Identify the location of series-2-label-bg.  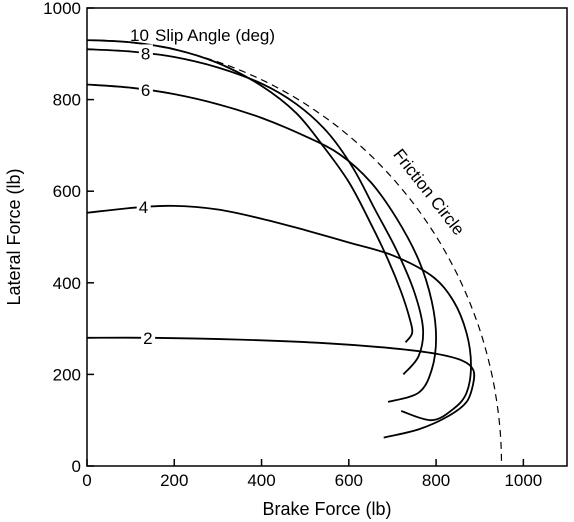
(148, 336).